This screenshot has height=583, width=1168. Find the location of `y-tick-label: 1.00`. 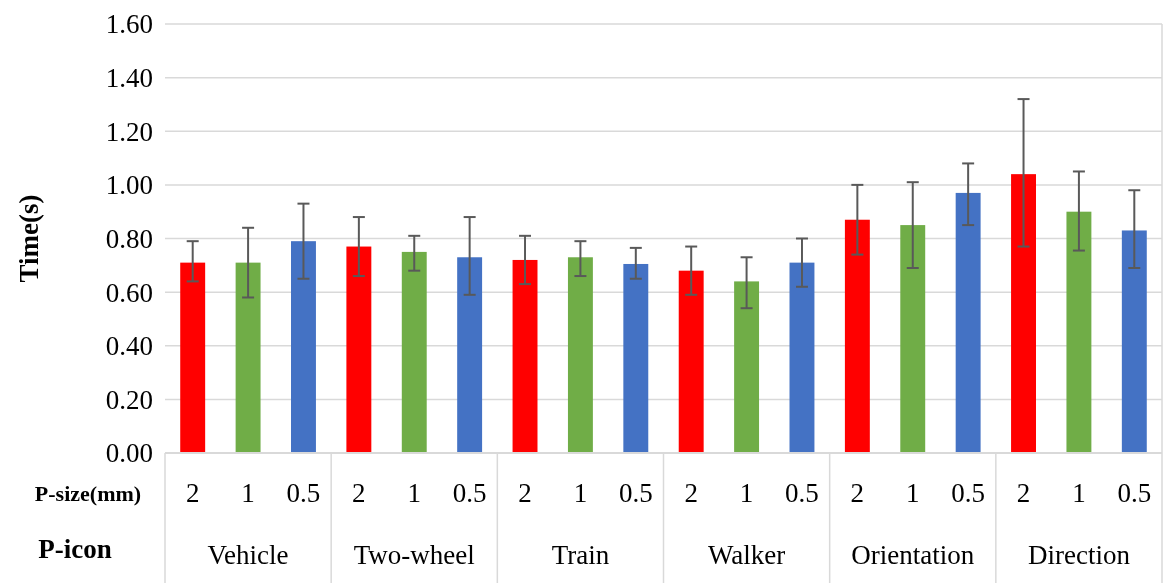

y-tick-label: 1.00 is located at coordinates (129, 185).